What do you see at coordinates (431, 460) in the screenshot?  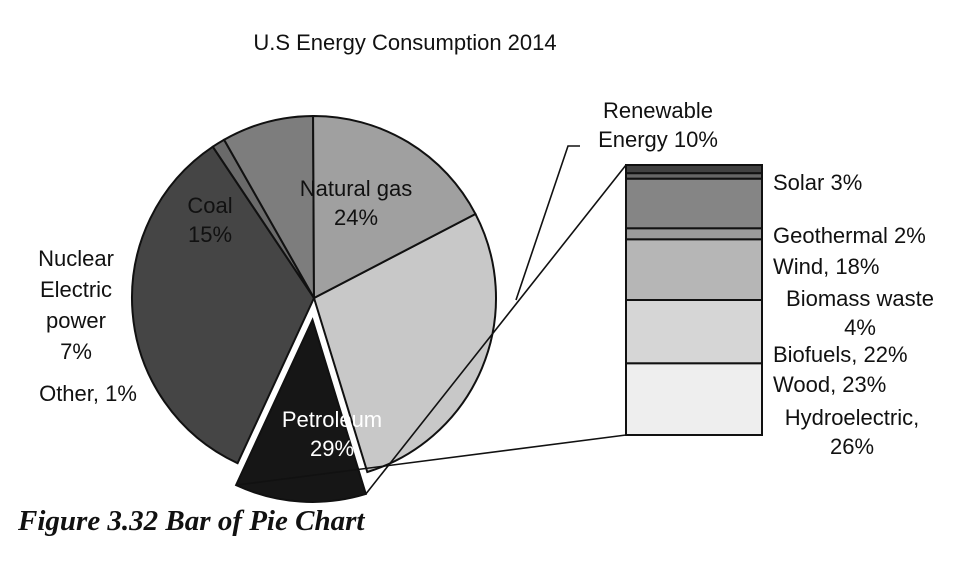 I see `connector-line-bottom` at bounding box center [431, 460].